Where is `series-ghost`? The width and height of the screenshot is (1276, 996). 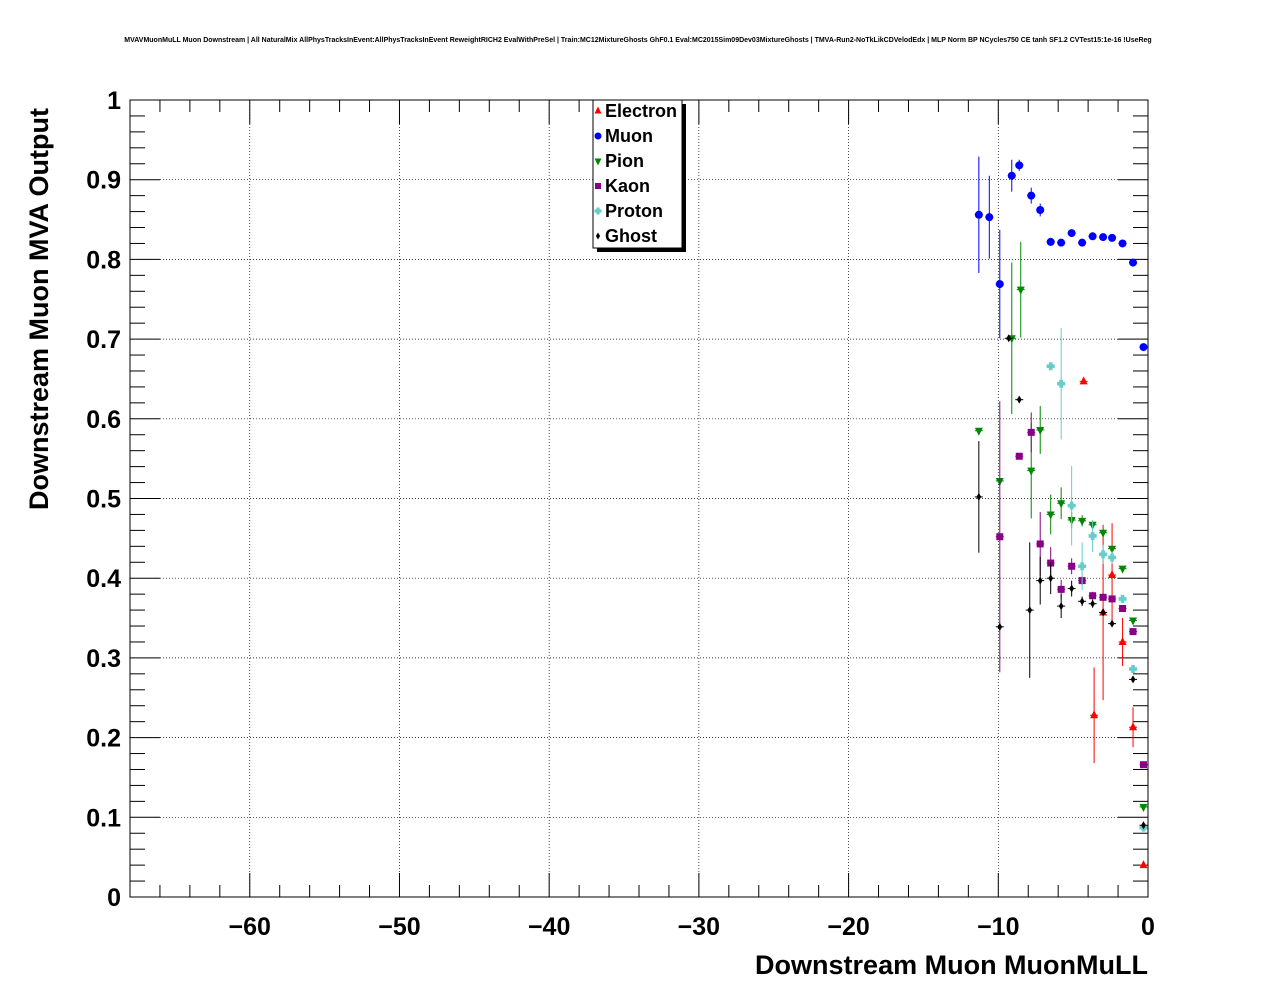
series-ghost is located at coordinates (1061, 582).